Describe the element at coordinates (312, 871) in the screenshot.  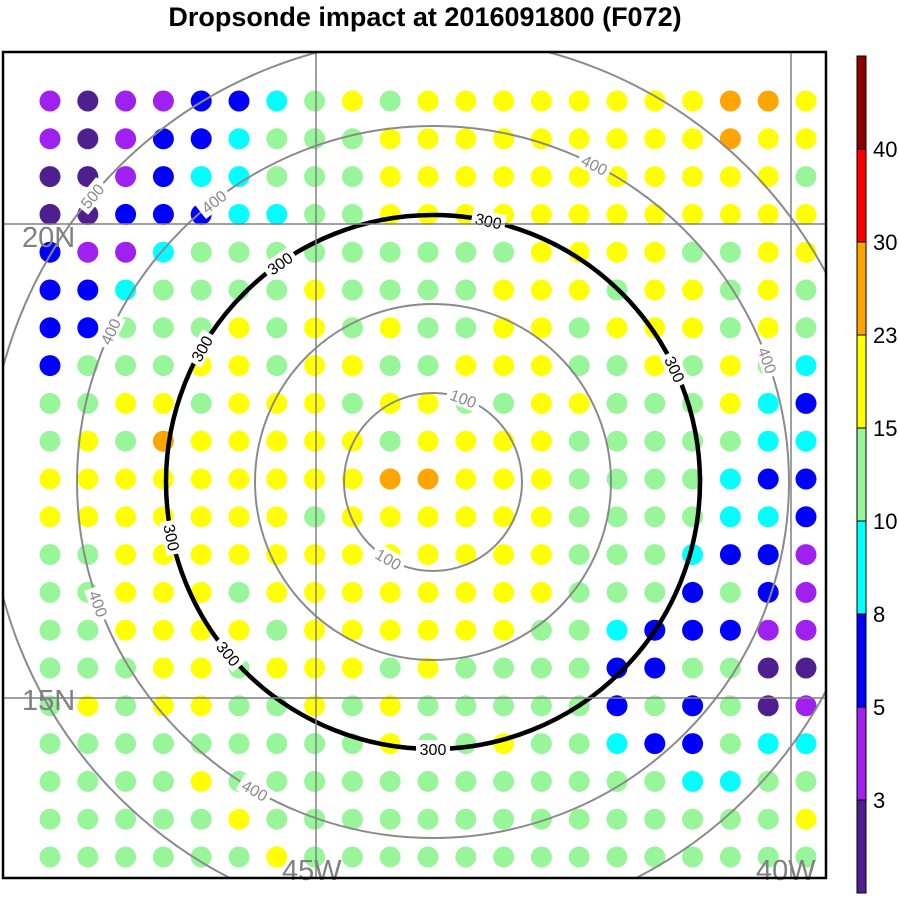
I see `lon-label-45w: 45W` at that location.